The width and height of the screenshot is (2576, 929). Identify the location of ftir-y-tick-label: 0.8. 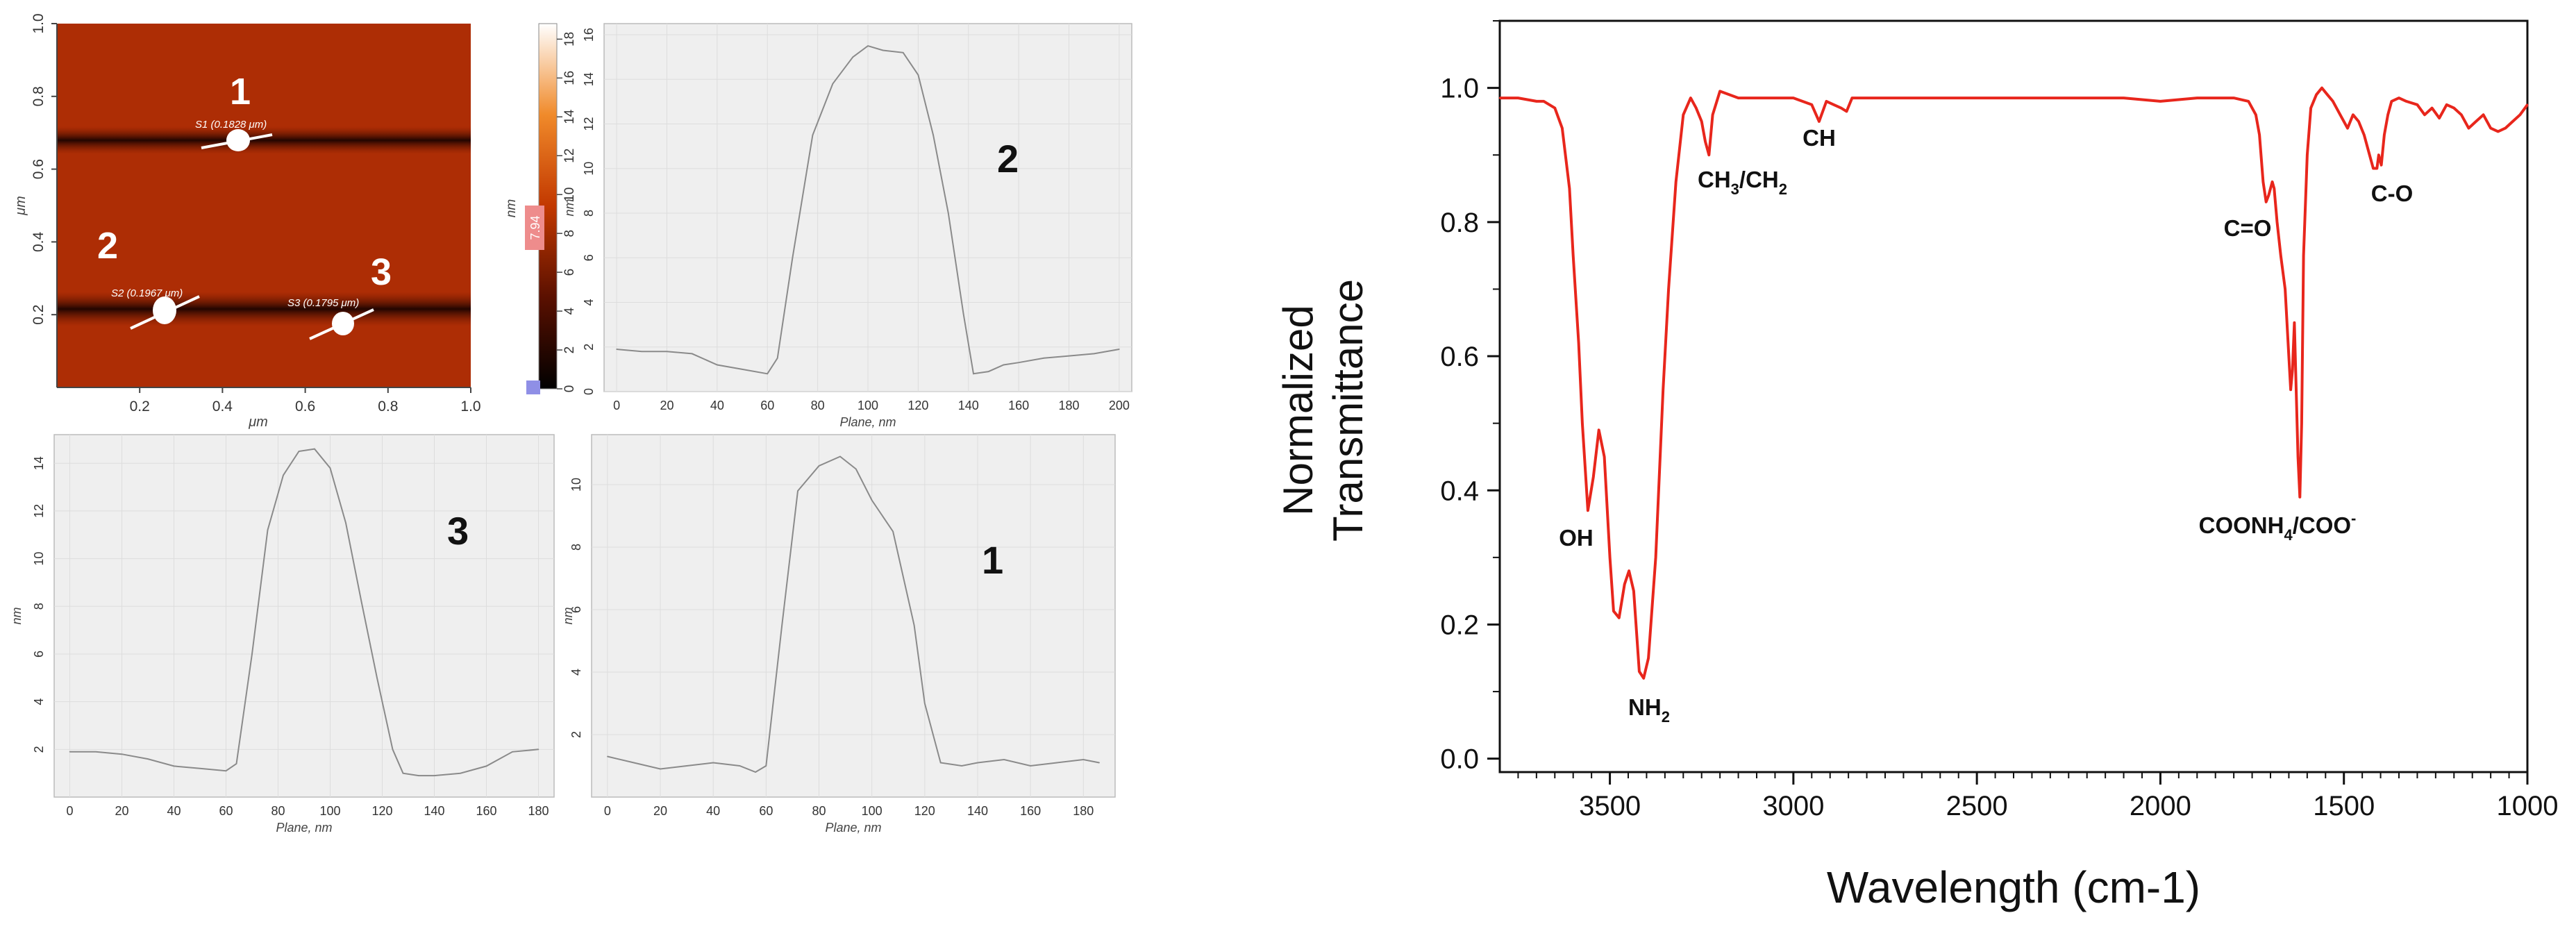
(1460, 223).